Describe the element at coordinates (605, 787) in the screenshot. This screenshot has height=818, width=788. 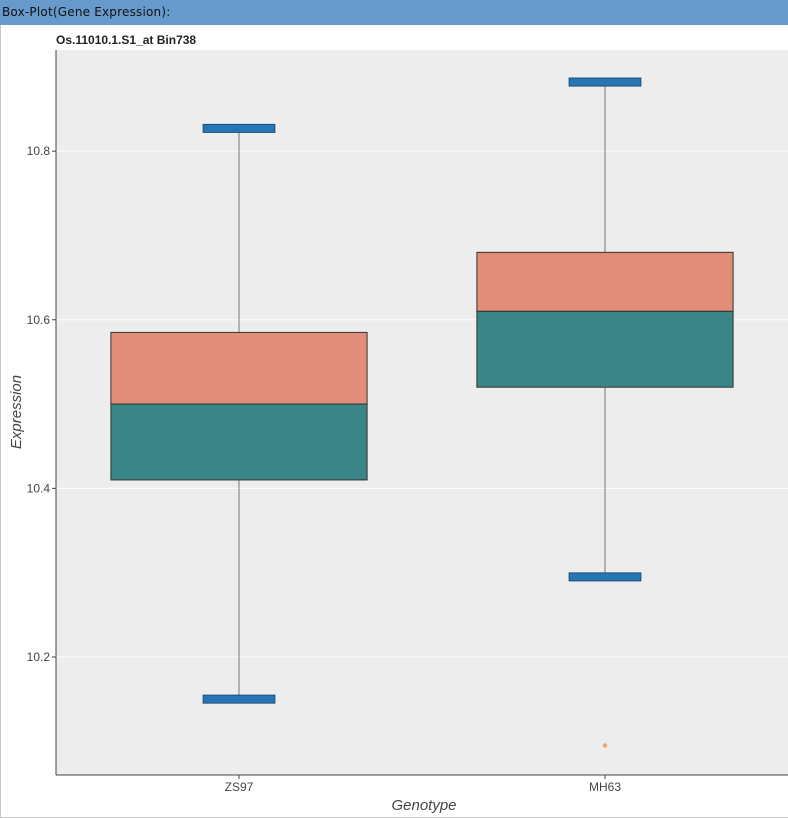
I see `x-tick-label: MH63` at that location.